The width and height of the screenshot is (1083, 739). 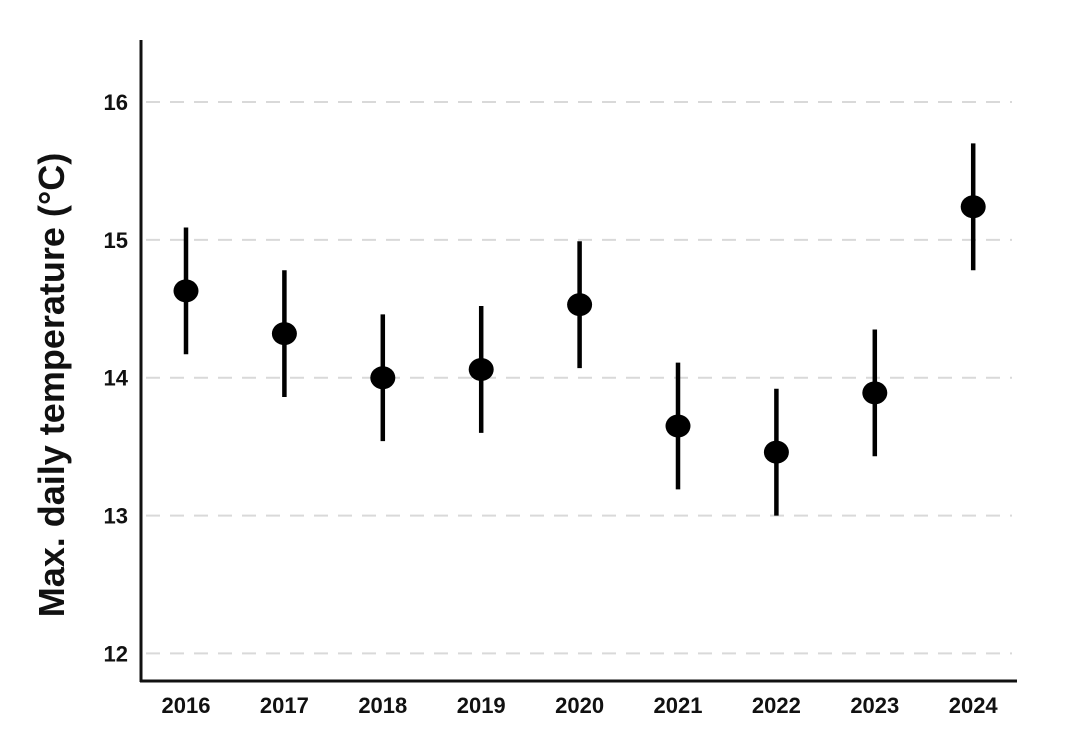 What do you see at coordinates (382, 705) in the screenshot?
I see `x-tick-label: 2018` at bounding box center [382, 705].